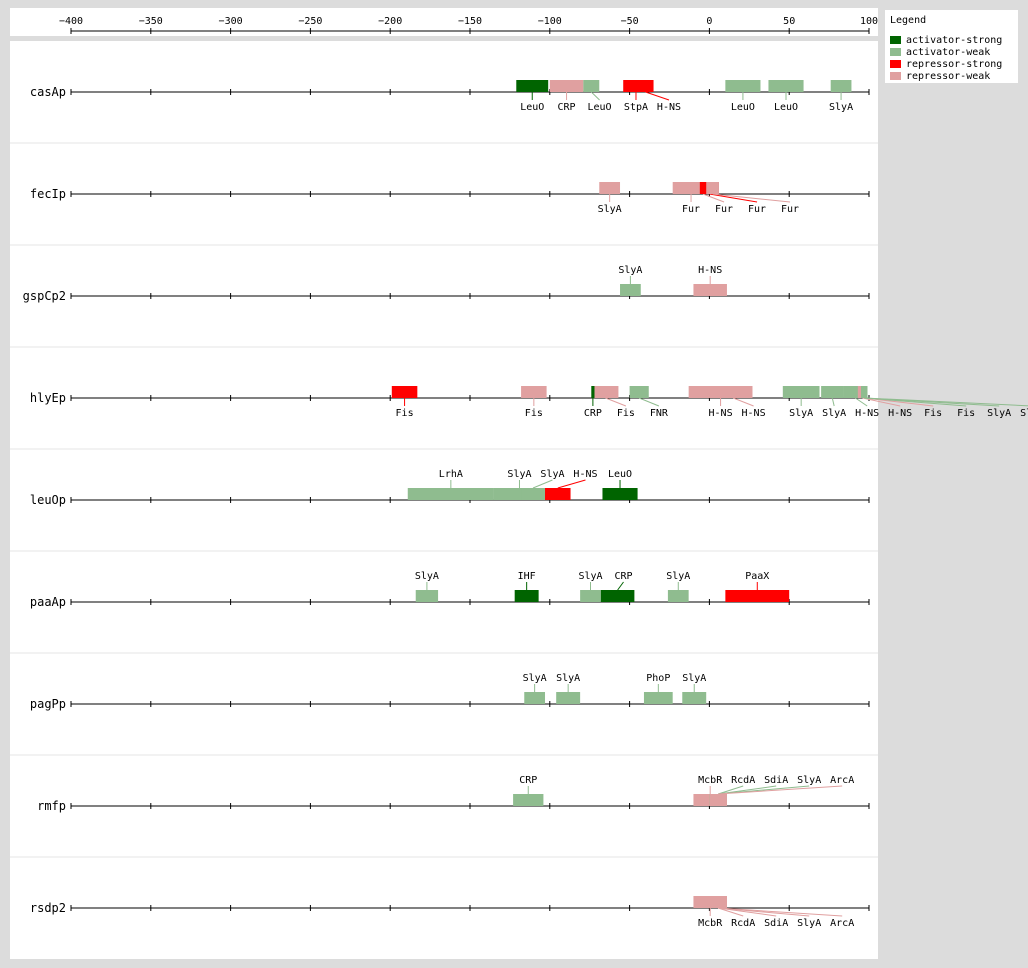 The width and height of the screenshot is (1028, 968). I want to click on binding-site-fnr, so click(639, 392).